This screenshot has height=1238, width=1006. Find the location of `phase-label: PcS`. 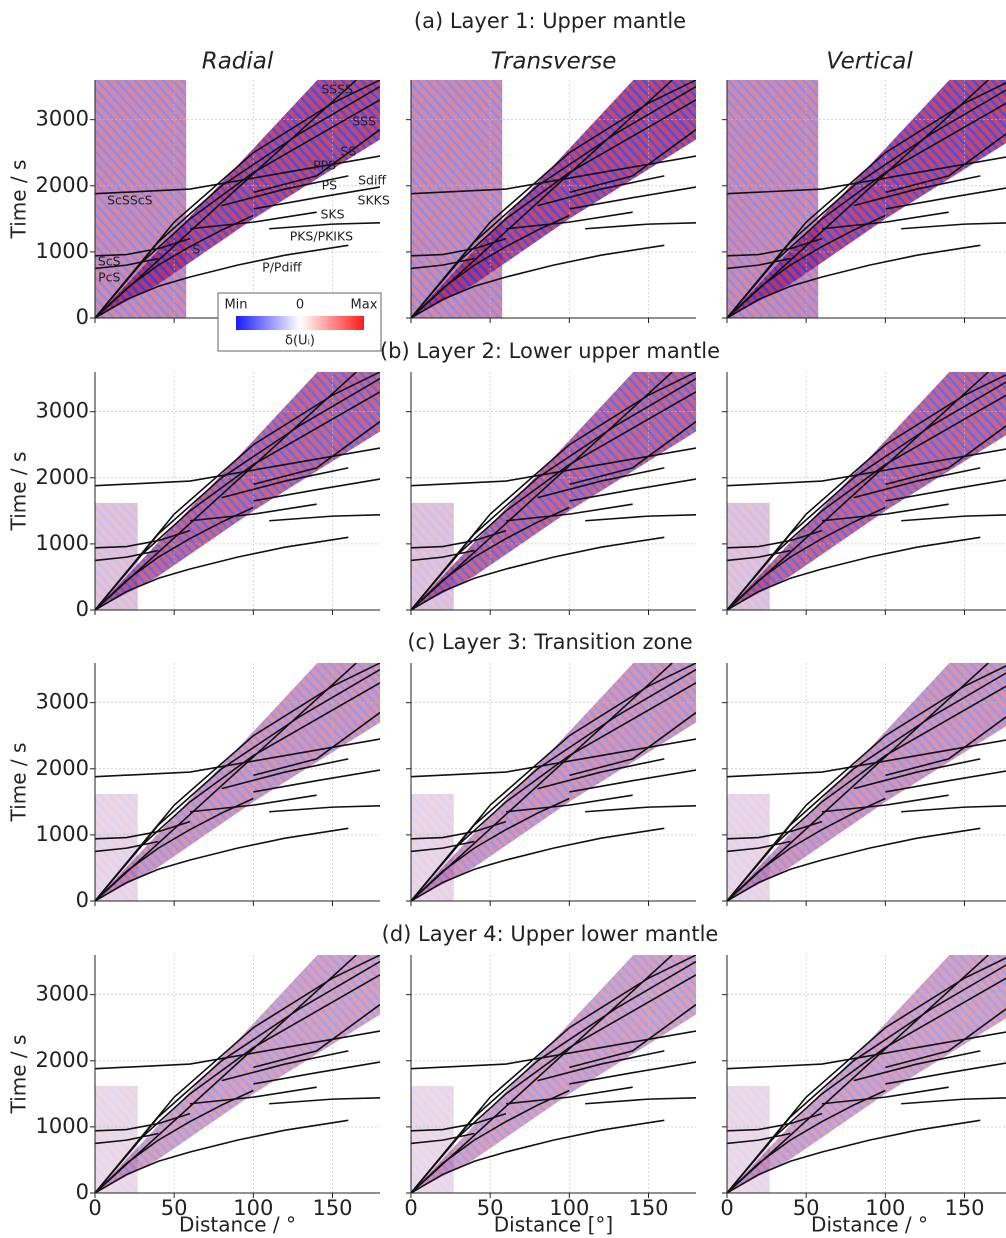

phase-label: PcS is located at coordinates (109, 277).